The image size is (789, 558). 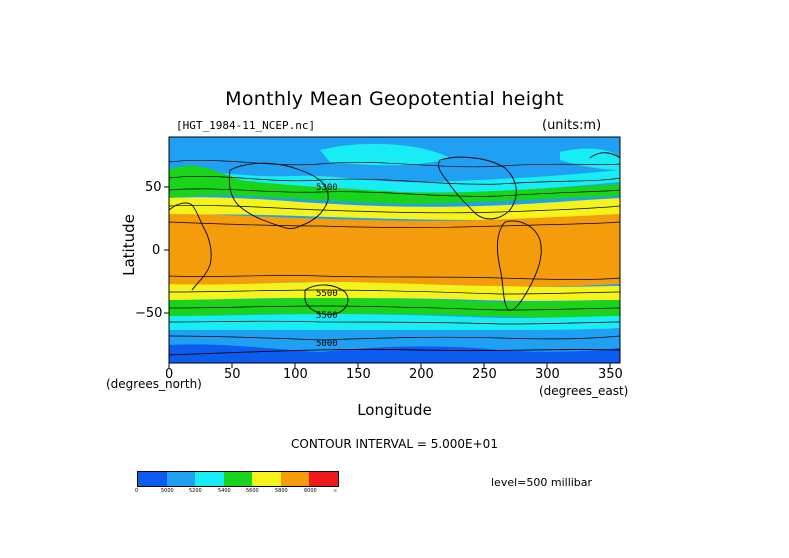 What do you see at coordinates (477, 188) in the screenshot?
I see `north-america-coast` at bounding box center [477, 188].